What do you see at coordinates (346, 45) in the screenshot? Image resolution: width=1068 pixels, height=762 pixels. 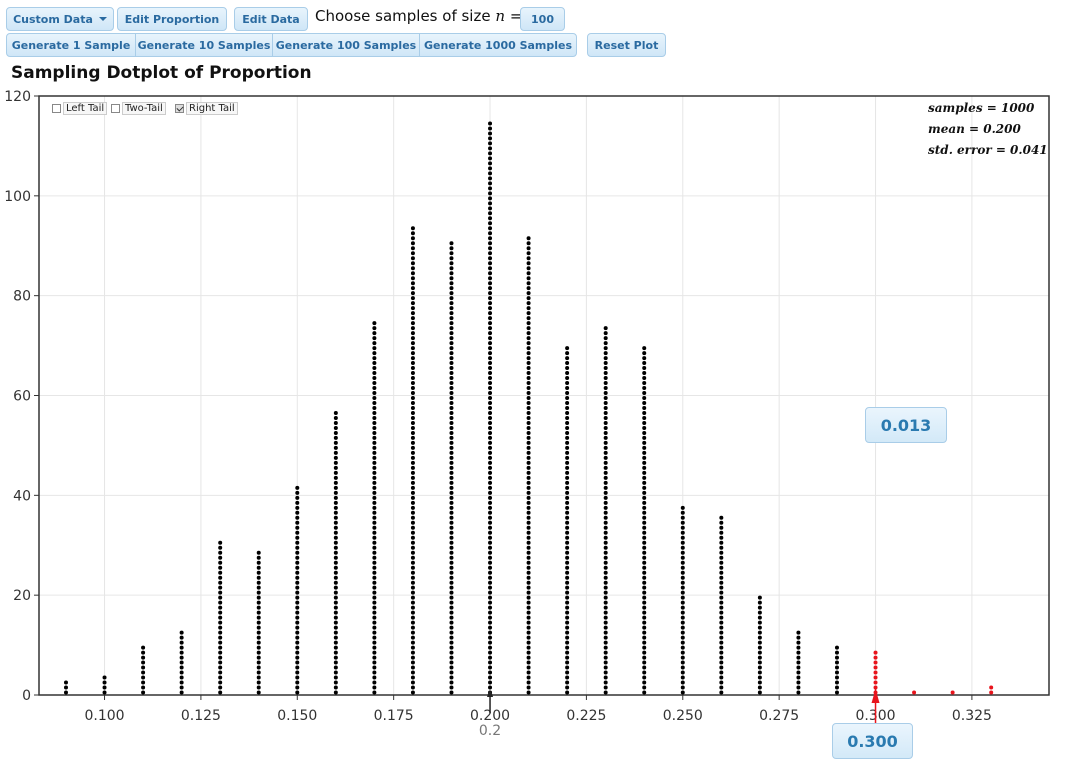 I see `generate-100-samples-button: Generate 100 Samples` at bounding box center [346, 45].